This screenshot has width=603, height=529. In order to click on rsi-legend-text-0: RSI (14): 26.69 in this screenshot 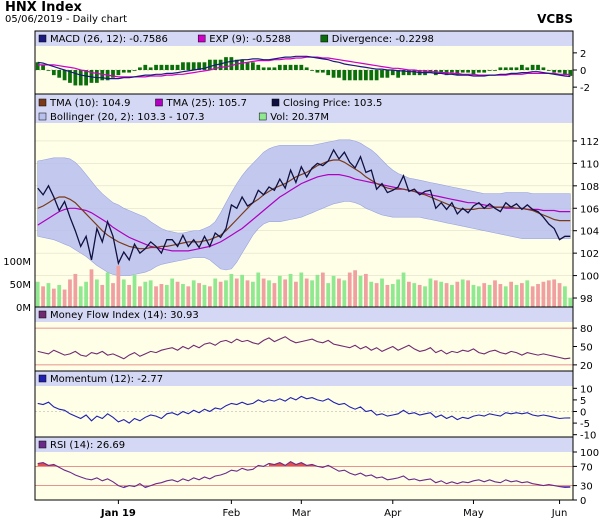, I will do `click(87, 445)`.